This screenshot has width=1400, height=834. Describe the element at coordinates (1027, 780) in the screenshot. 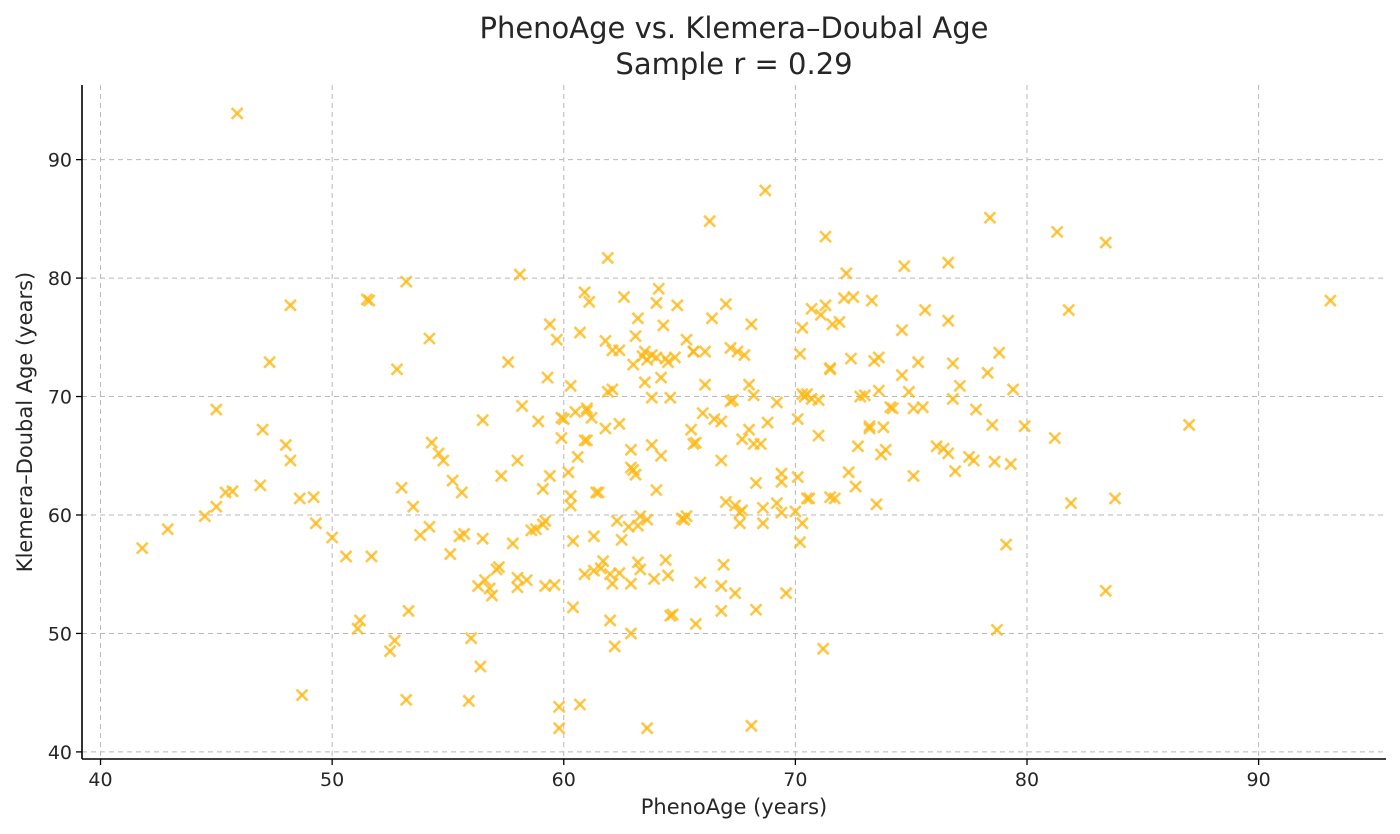

I see `x-tick-label: 80` at that location.